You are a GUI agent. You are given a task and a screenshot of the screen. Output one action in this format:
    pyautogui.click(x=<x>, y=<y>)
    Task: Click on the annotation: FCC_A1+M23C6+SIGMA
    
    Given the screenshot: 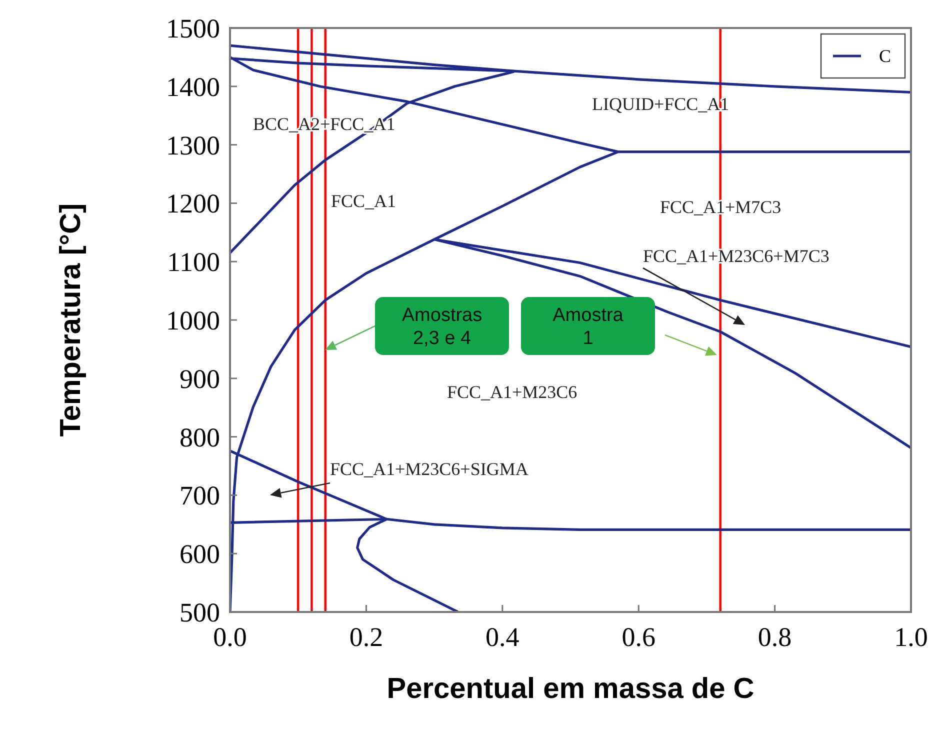 What is the action you would take?
    pyautogui.click(x=429, y=469)
    